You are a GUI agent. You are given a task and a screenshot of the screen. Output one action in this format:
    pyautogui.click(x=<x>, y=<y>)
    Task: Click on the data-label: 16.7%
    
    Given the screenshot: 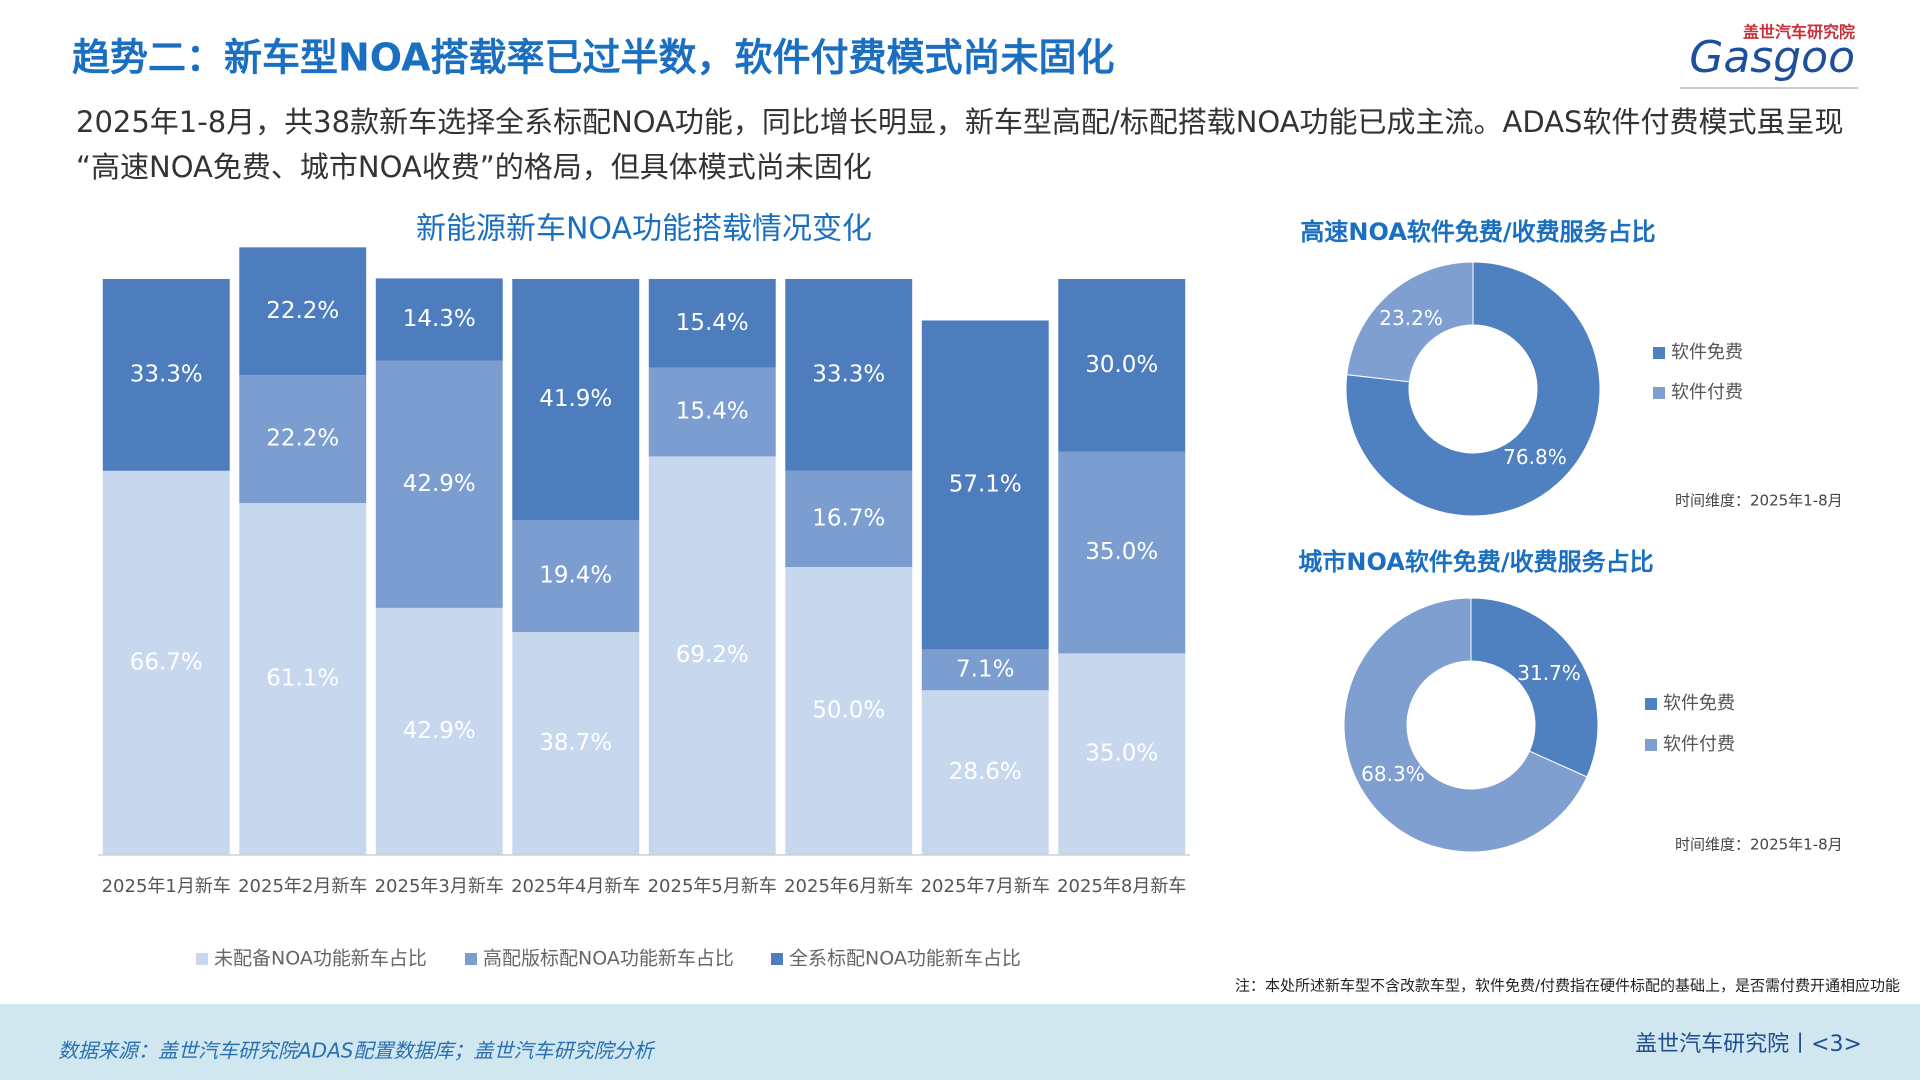 What is the action you would take?
    pyautogui.click(x=848, y=518)
    